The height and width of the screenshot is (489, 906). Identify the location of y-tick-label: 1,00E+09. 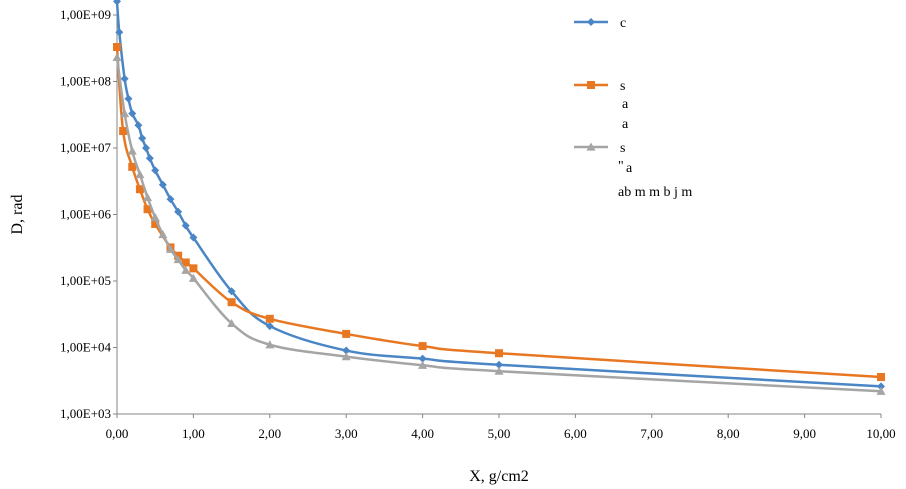
(85, 14).